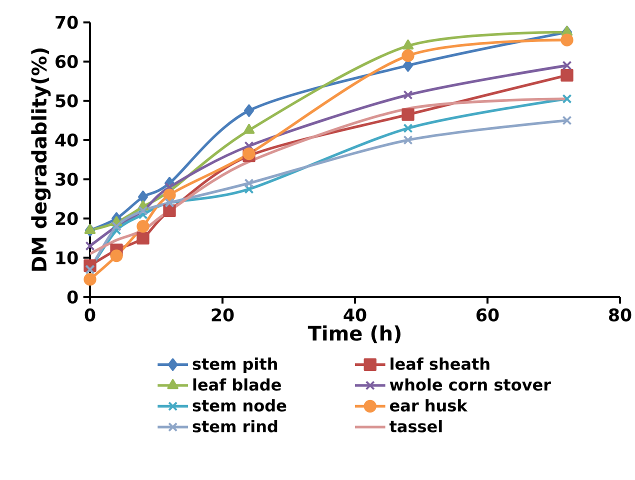 The image size is (635, 480). Describe the element at coordinates (239, 405) in the screenshot. I see `legend-label: stem node` at that location.